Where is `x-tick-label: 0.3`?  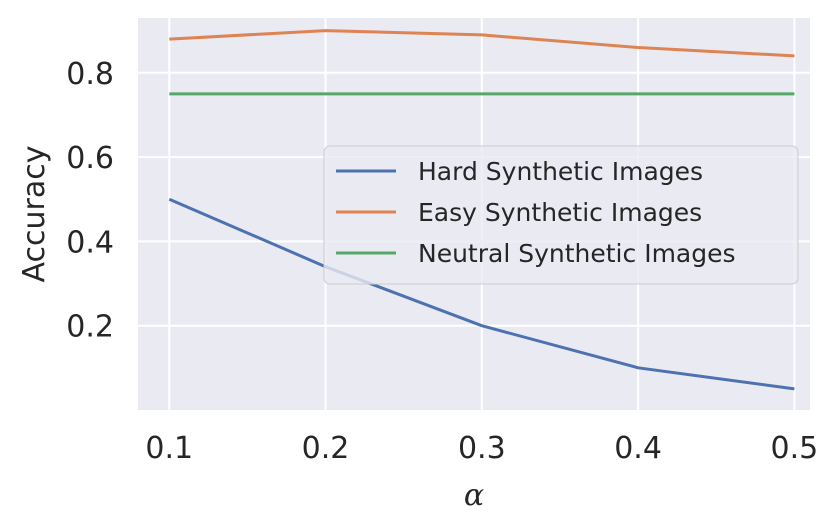
x-tick-label: 0.3 is located at coordinates (482, 448).